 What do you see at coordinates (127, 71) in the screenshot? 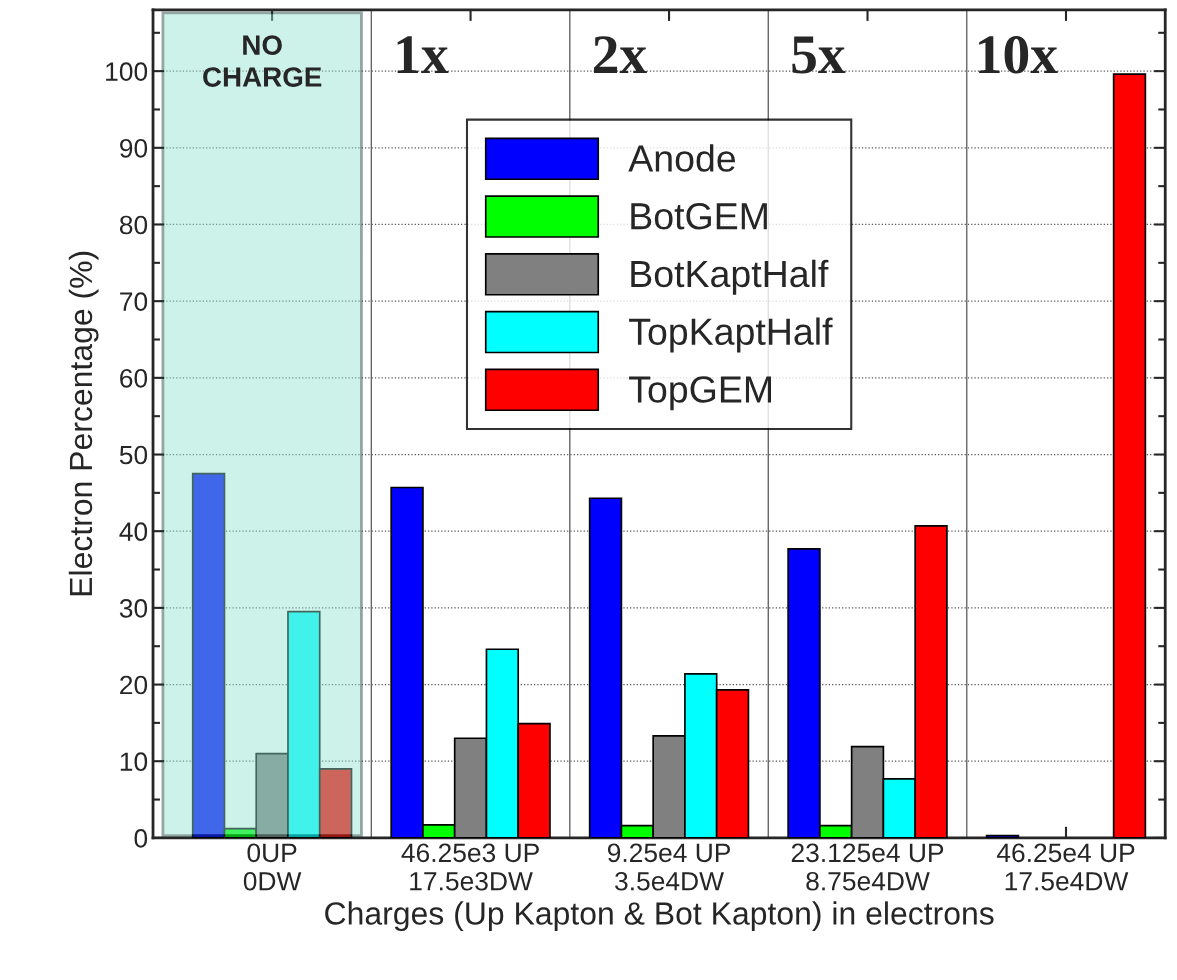
I see `y-tick-label: 100` at bounding box center [127, 71].